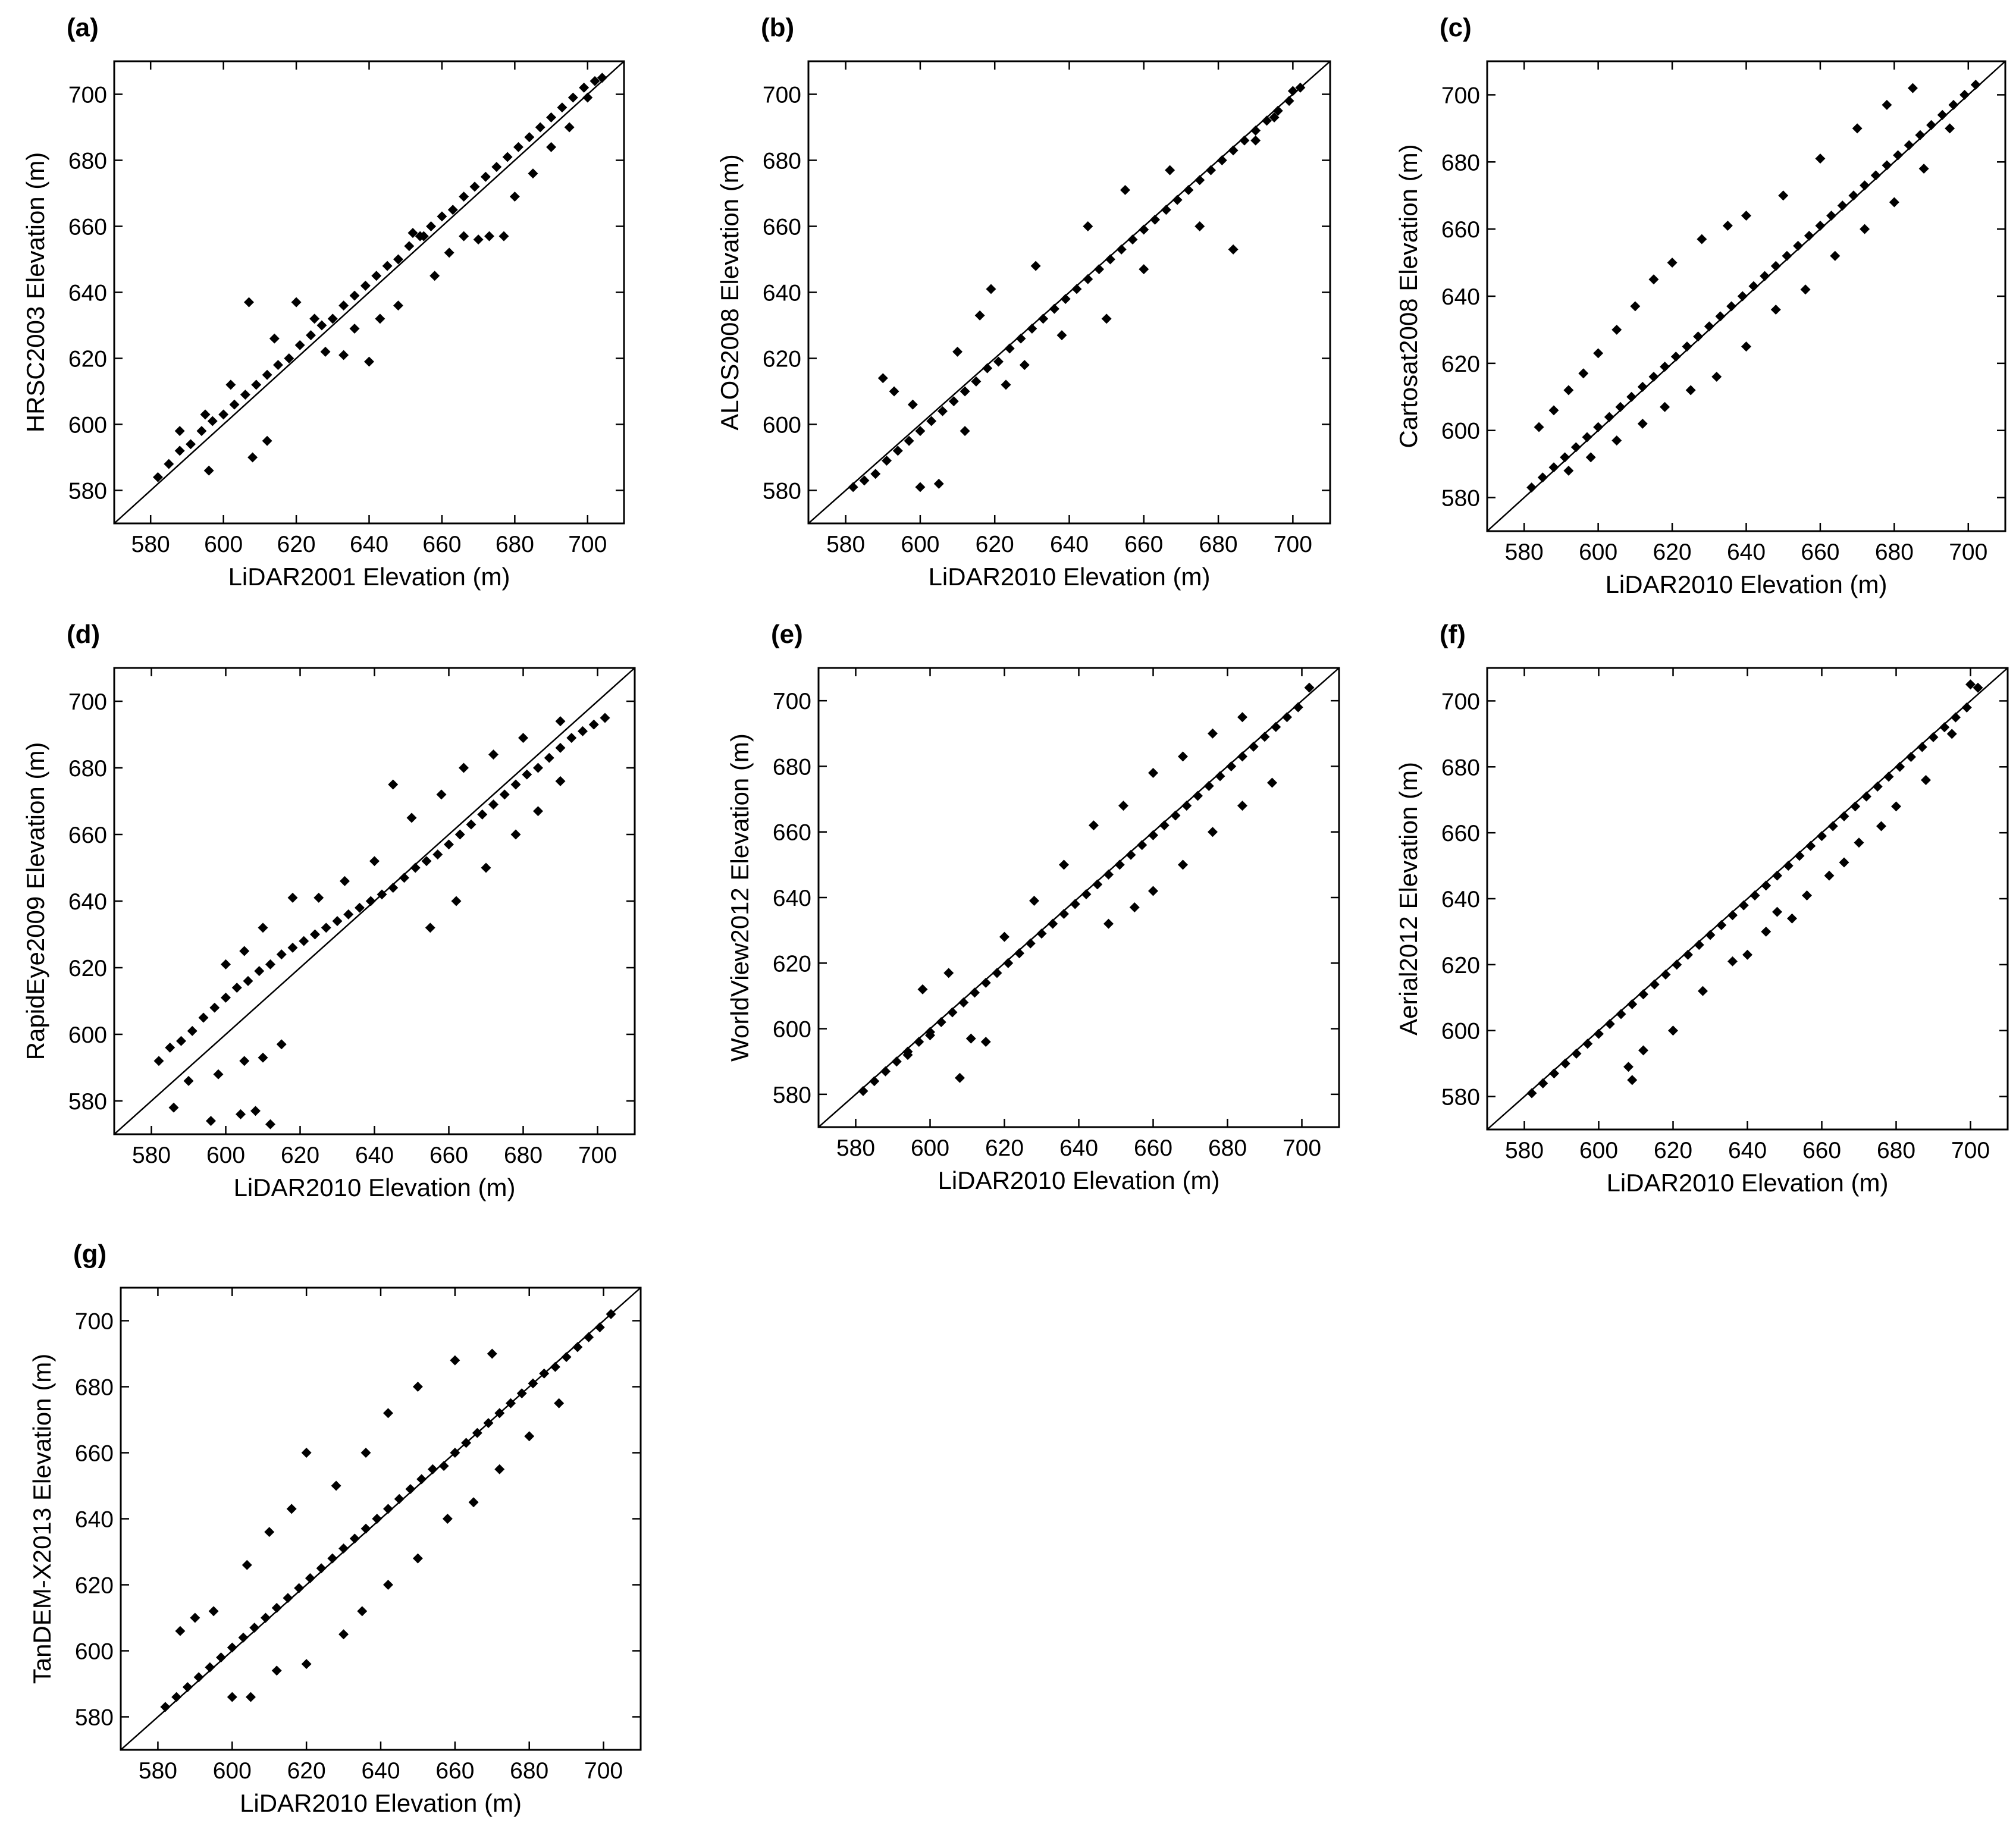 This screenshot has width=2016, height=1823. I want to click on x-tick-label: 640, so click(1078, 1148).